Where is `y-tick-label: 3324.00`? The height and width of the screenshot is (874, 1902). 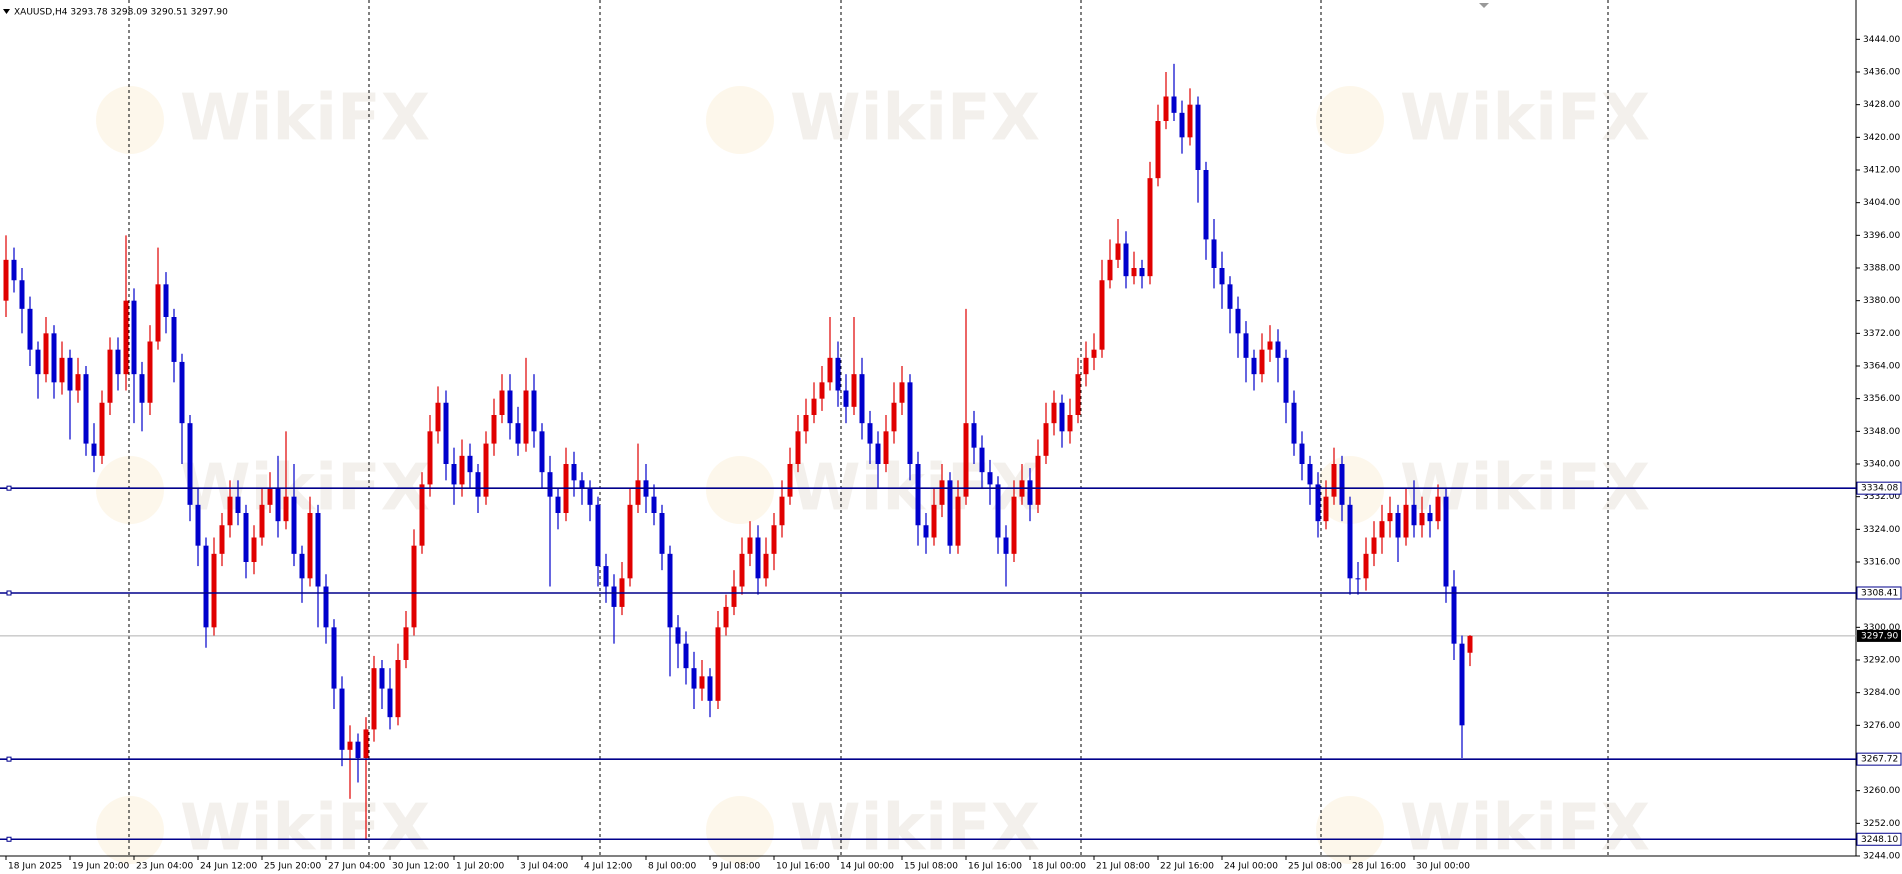
y-tick-label: 3324.00 is located at coordinates (1881, 530).